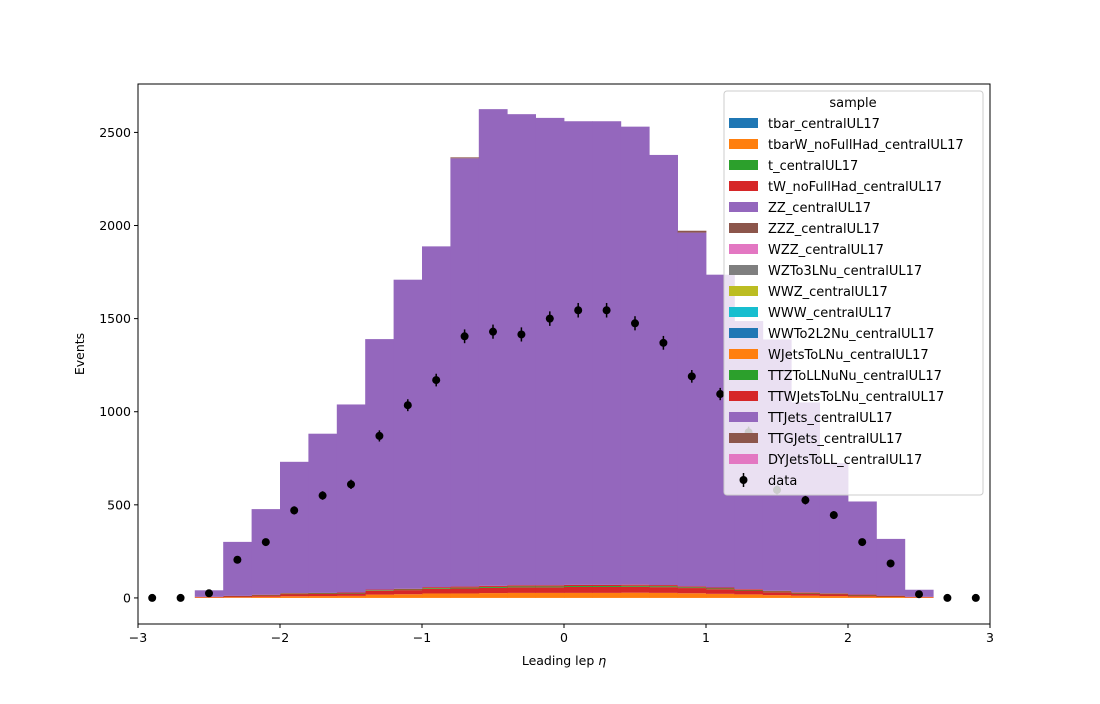 This screenshot has width=1100, height=704. I want to click on legend-label: WWTo2L2Nu_centralUL17, so click(851, 334).